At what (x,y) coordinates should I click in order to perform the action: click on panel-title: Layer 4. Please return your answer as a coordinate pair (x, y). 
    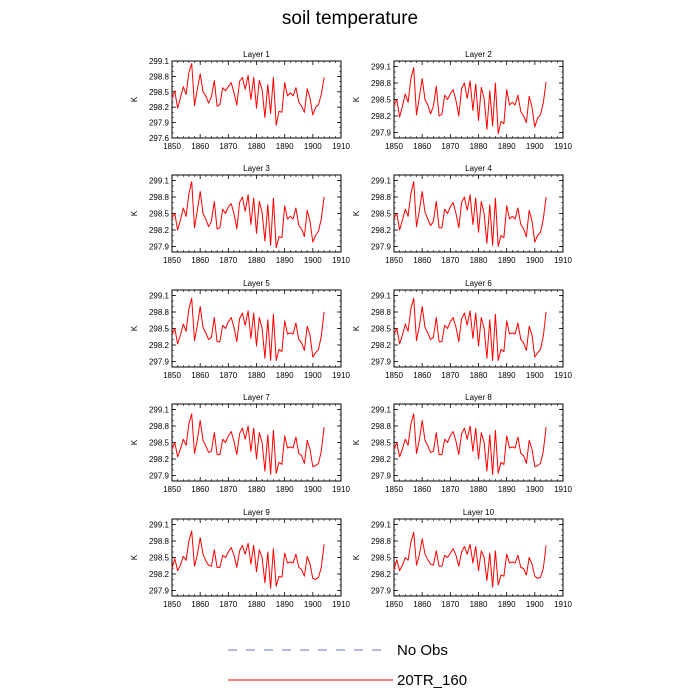
    Looking at the image, I should click on (478, 168).